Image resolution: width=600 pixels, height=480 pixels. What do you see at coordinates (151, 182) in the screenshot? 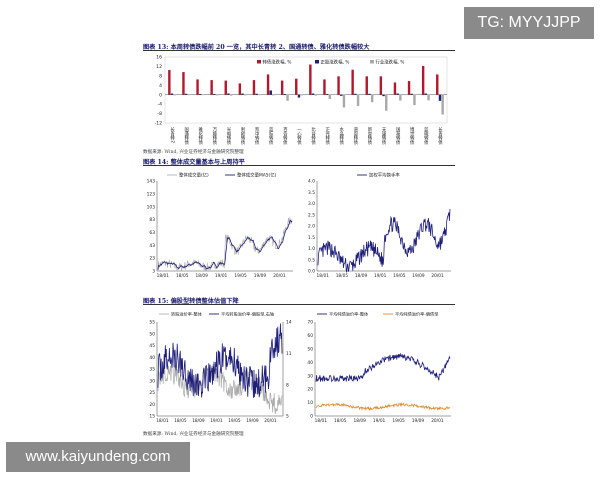
I see `y-tick-label: 143` at bounding box center [151, 182].